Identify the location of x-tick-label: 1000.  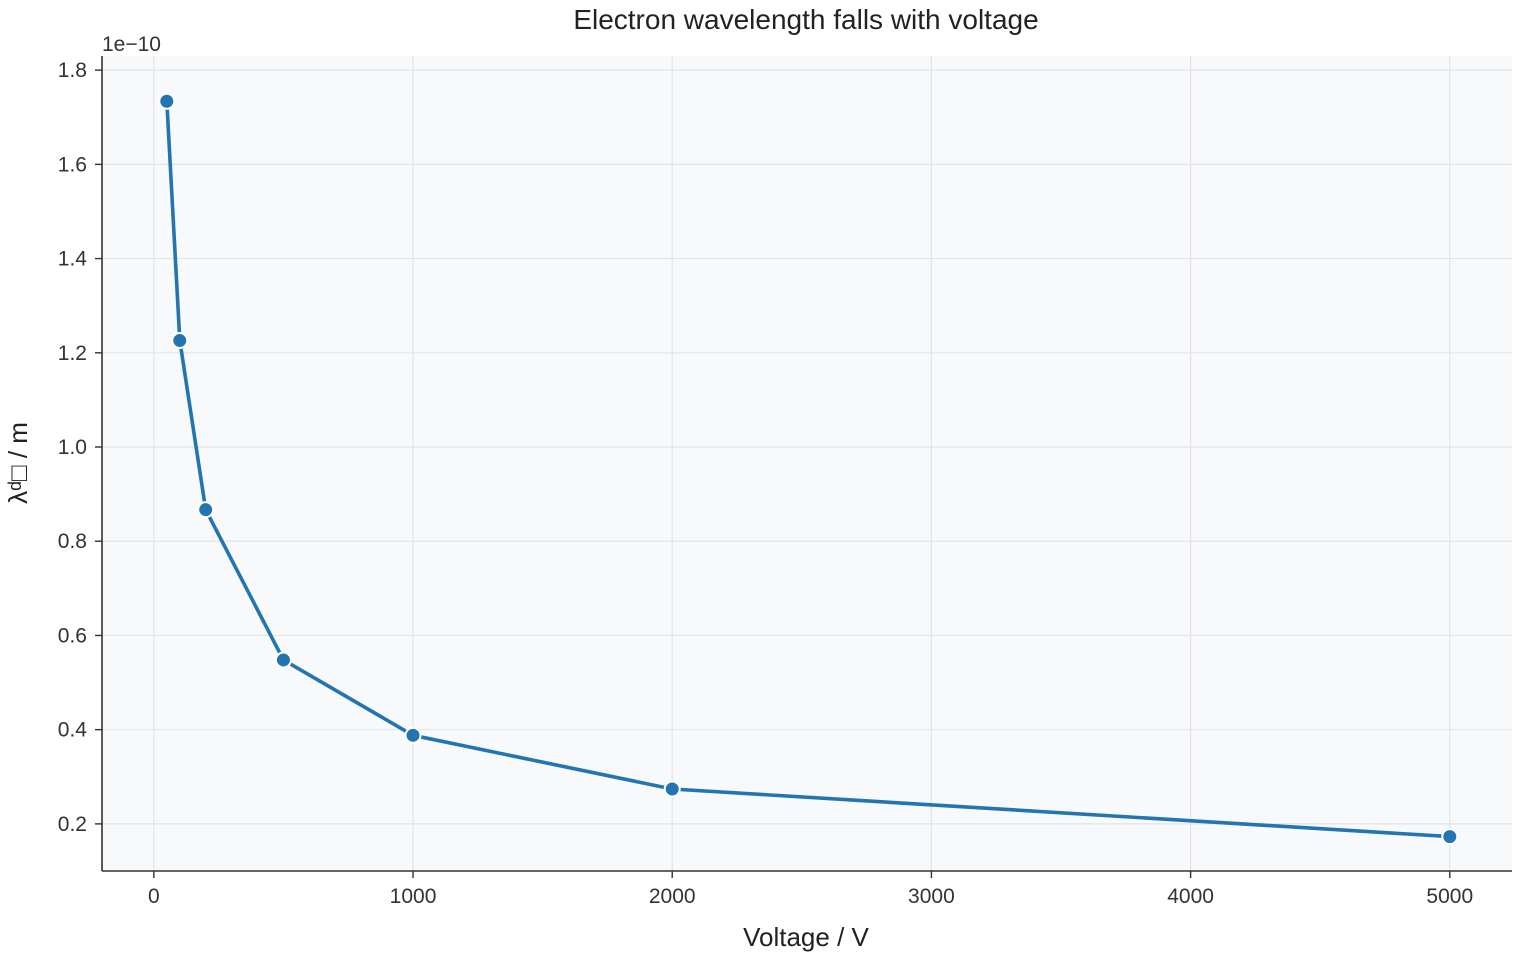
(413, 896).